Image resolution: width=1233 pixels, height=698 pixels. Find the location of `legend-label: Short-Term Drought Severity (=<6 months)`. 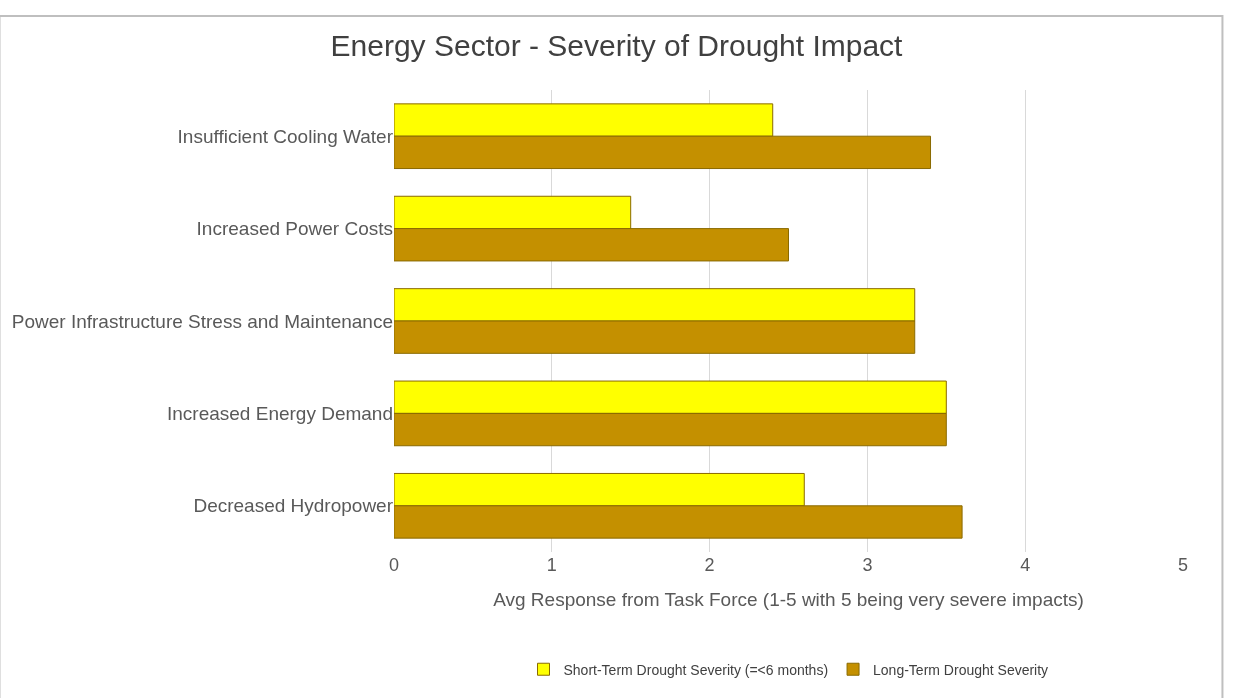

legend-label: Short-Term Drought Severity (=<6 months) is located at coordinates (696, 669).